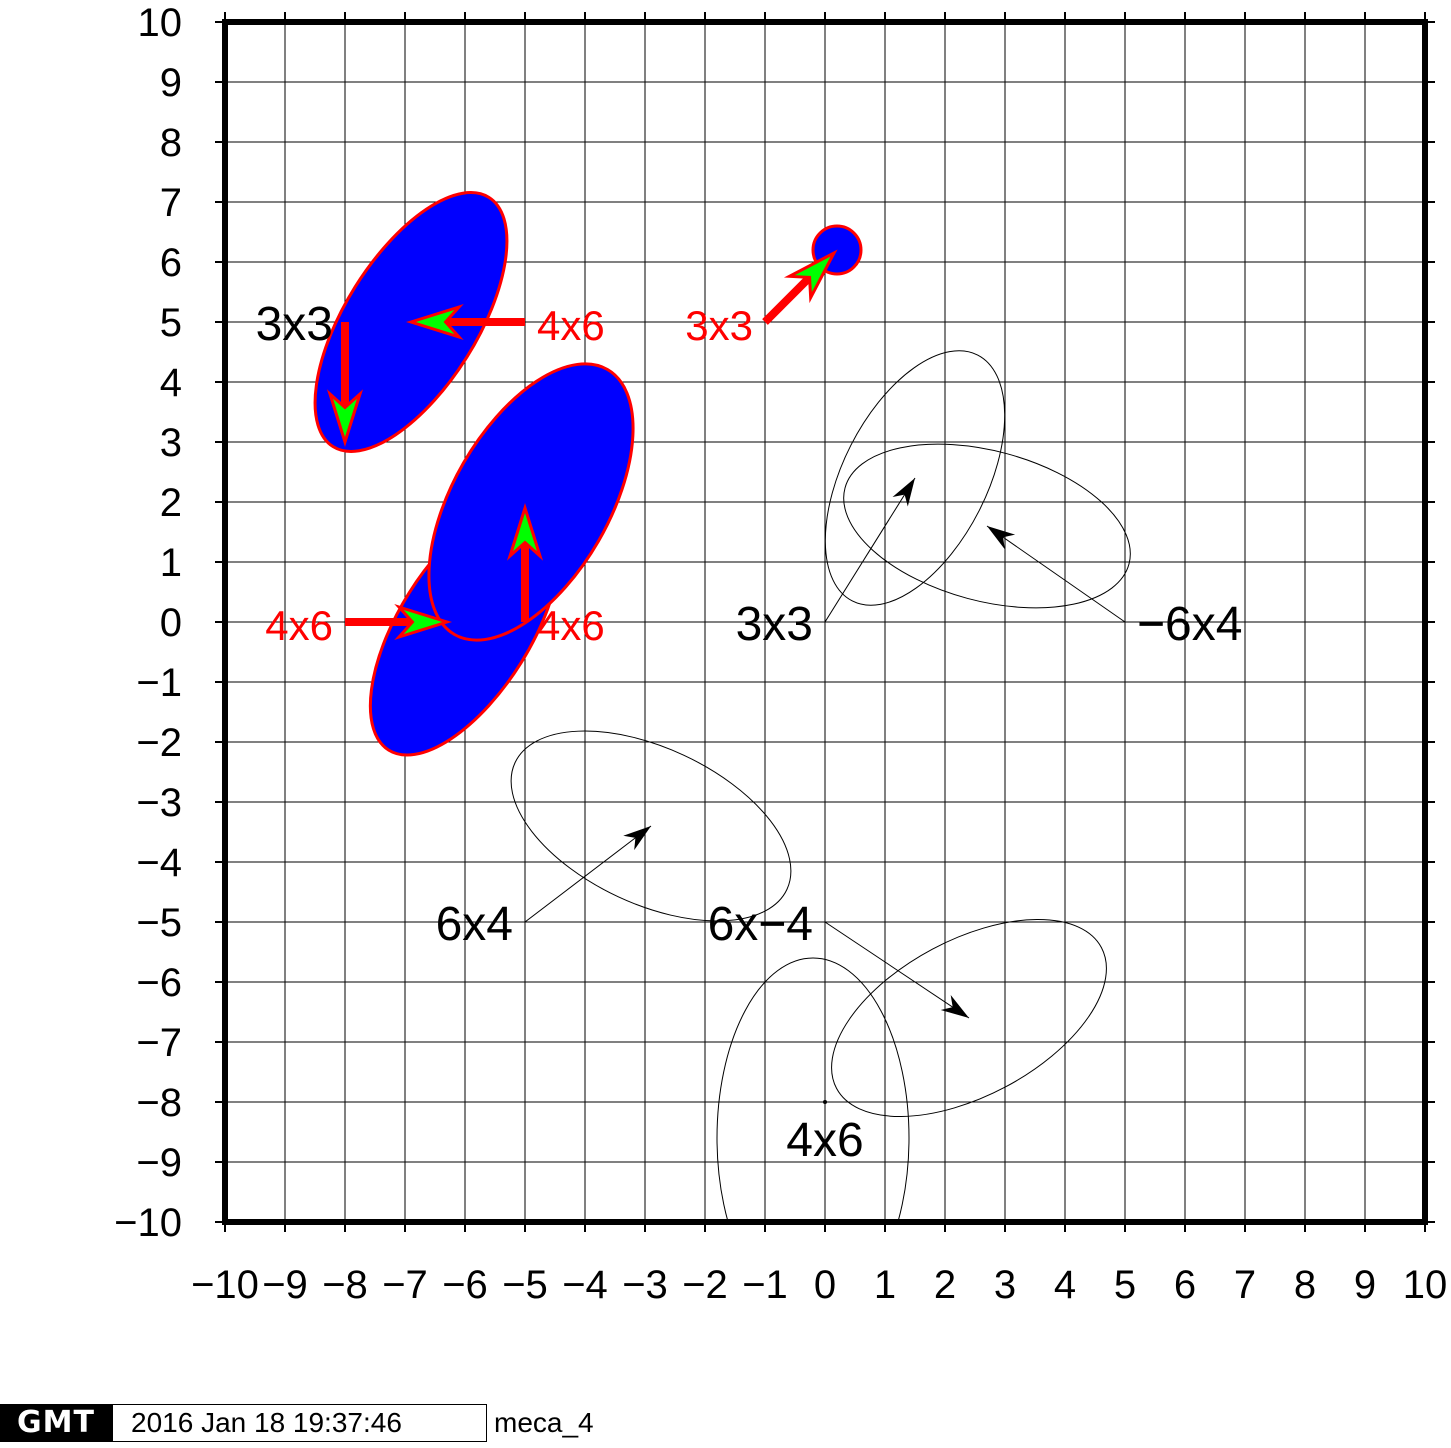 Image resolution: width=1451 pixels, height=1448 pixels. What do you see at coordinates (285, 1285) in the screenshot?
I see `x-tick-label: −9` at bounding box center [285, 1285].